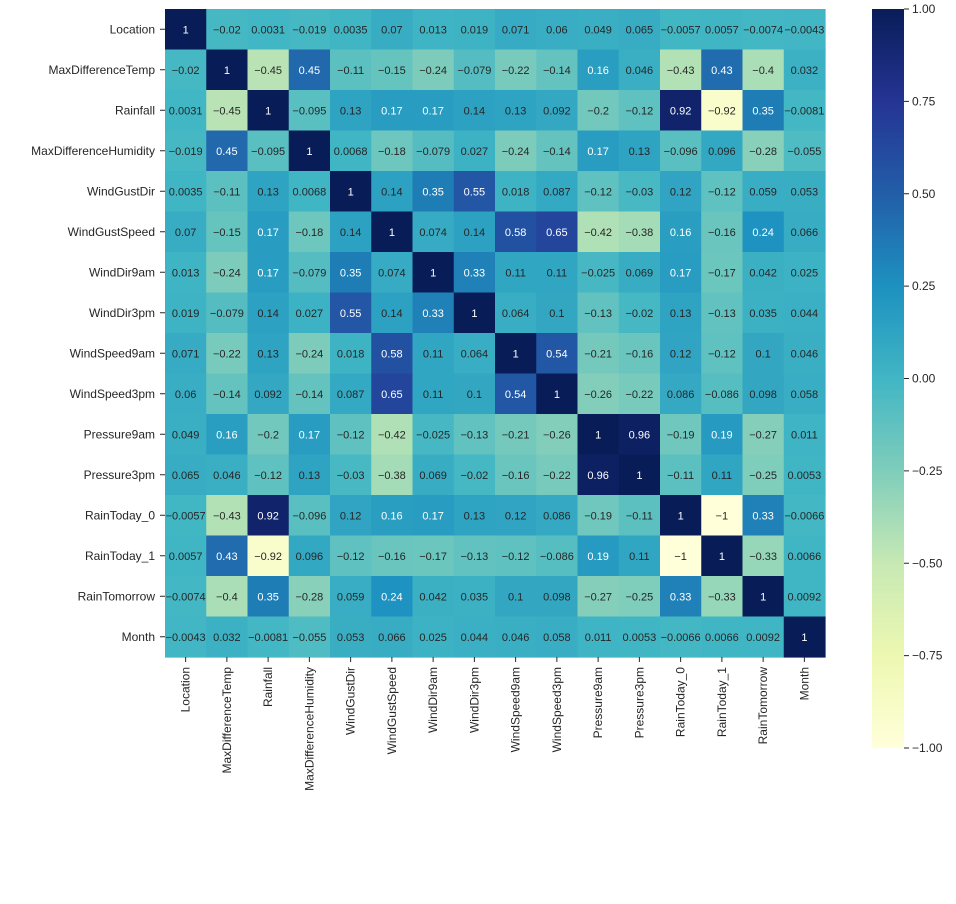 The image size is (956, 904). I want to click on cell-value-label-13-13: 1, so click(722, 557).